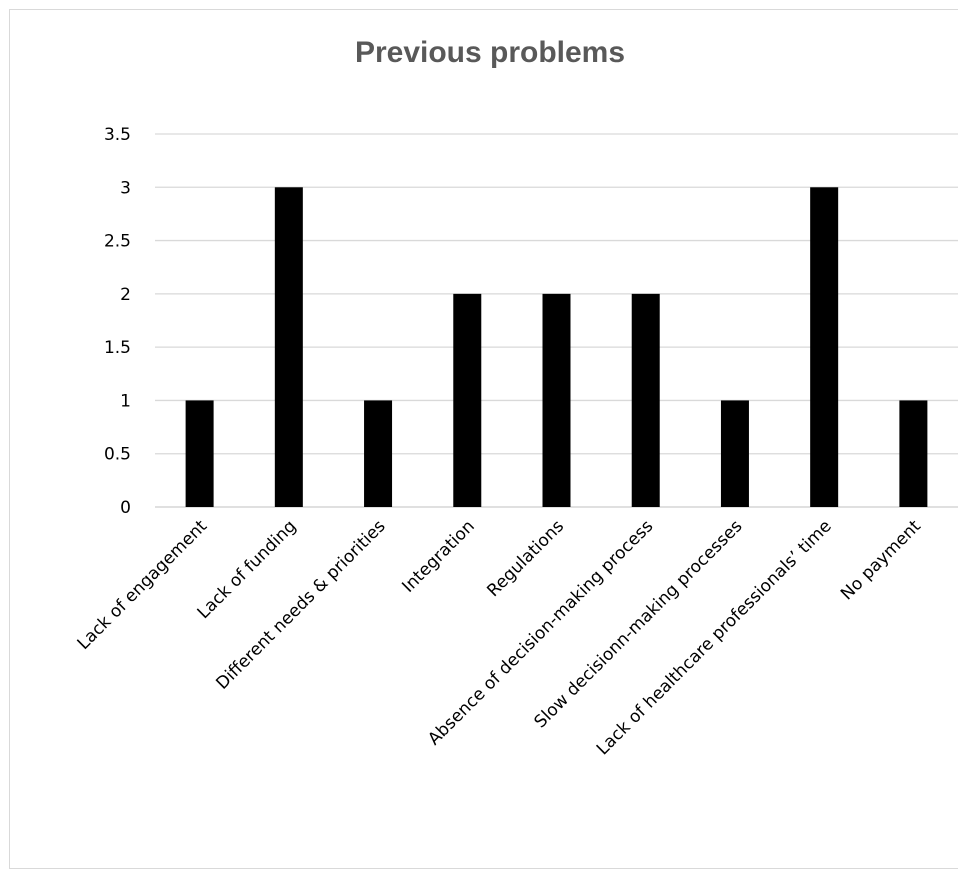  I want to click on y-tick-label: 0, so click(125, 508).